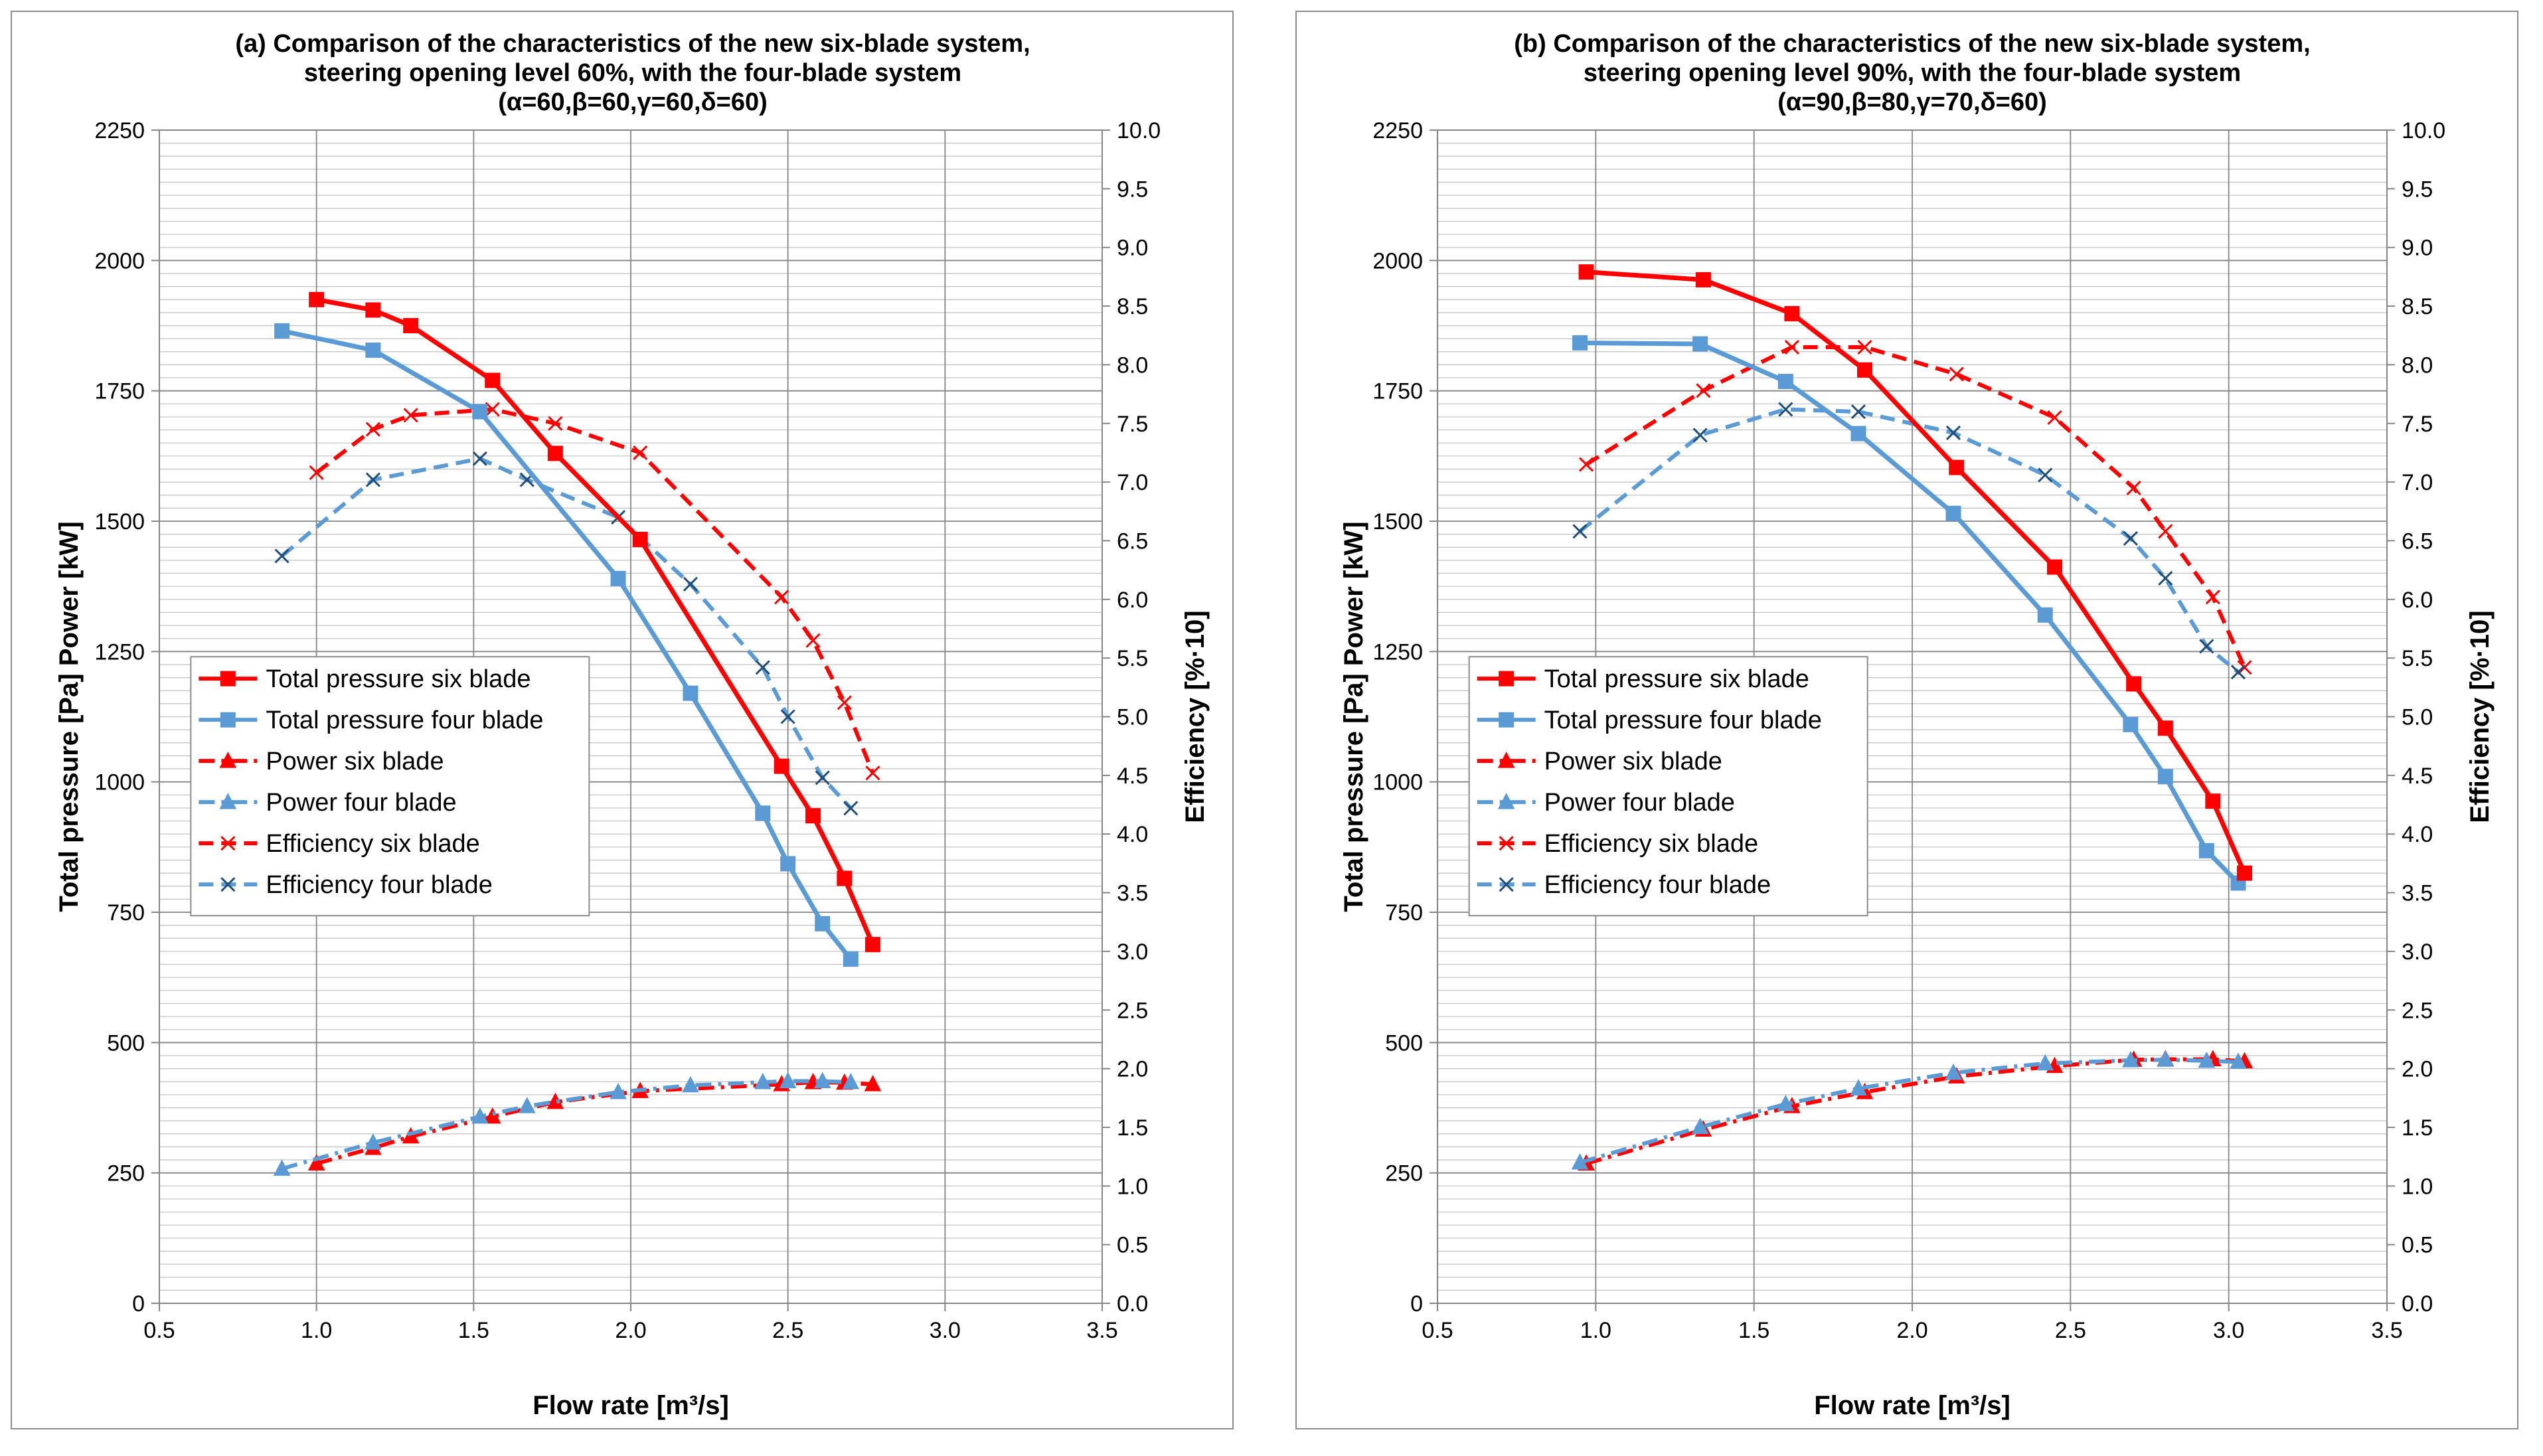  I want to click on series-total-pressure-four-blade, so click(566, 645).